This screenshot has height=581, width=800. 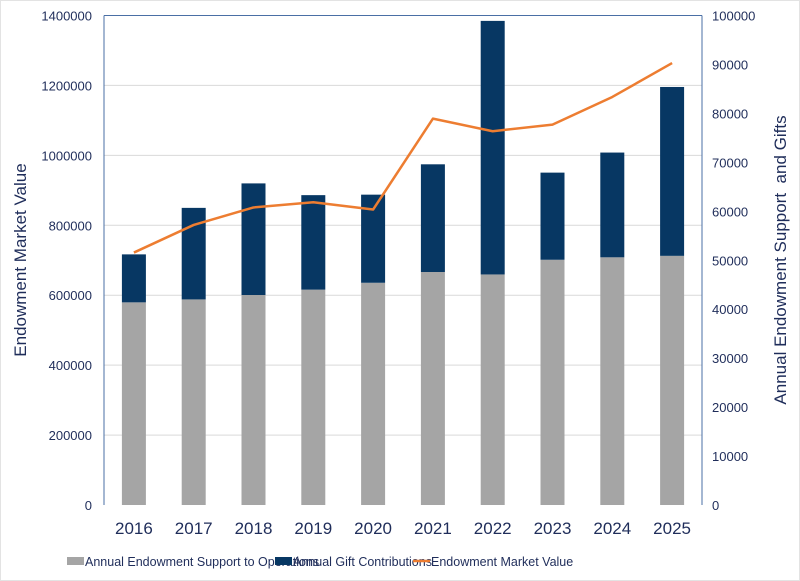 What do you see at coordinates (730, 162) in the screenshot?
I see `y2-tick-label: 70000` at bounding box center [730, 162].